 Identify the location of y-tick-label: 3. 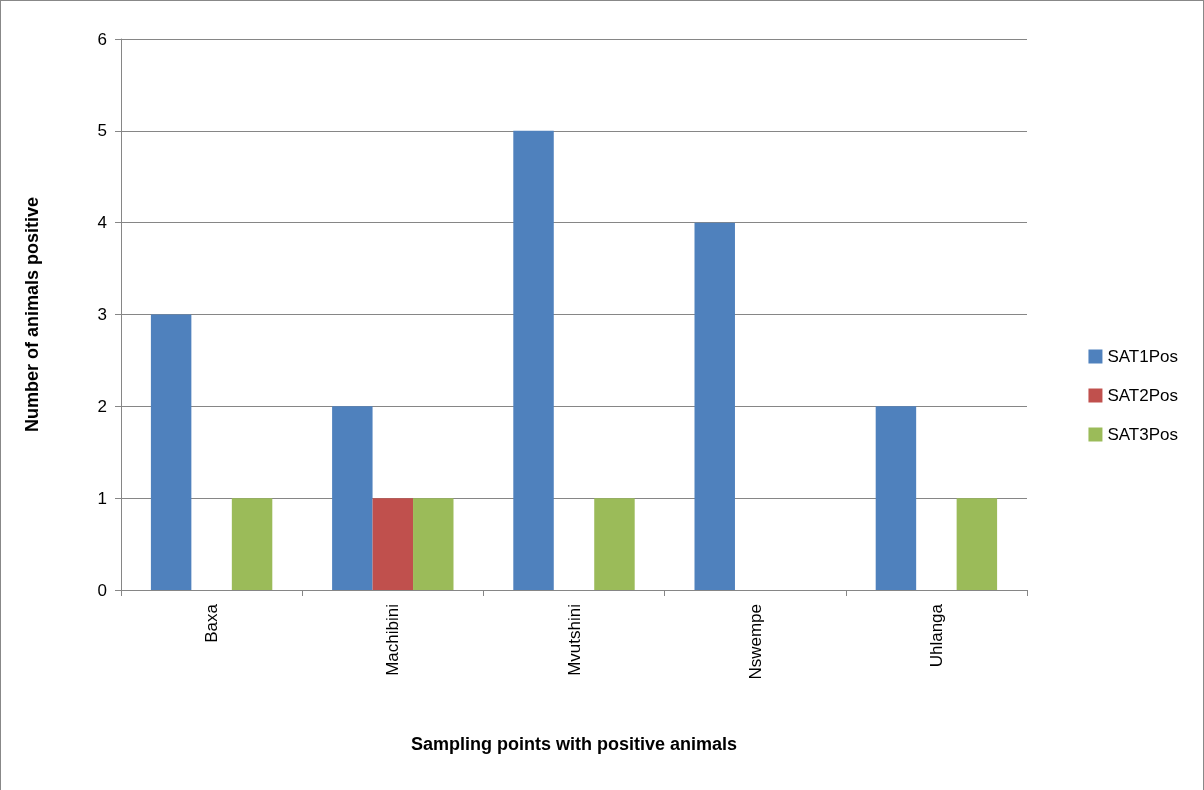
(102, 314).